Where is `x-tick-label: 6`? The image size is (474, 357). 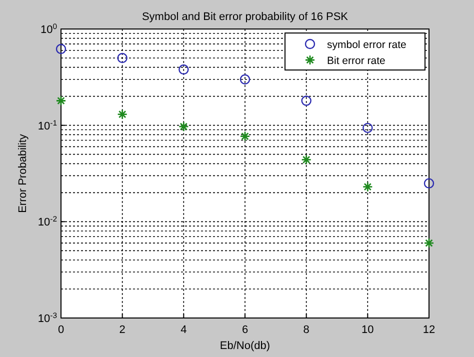
x-tick-label: 6 is located at coordinates (245, 330).